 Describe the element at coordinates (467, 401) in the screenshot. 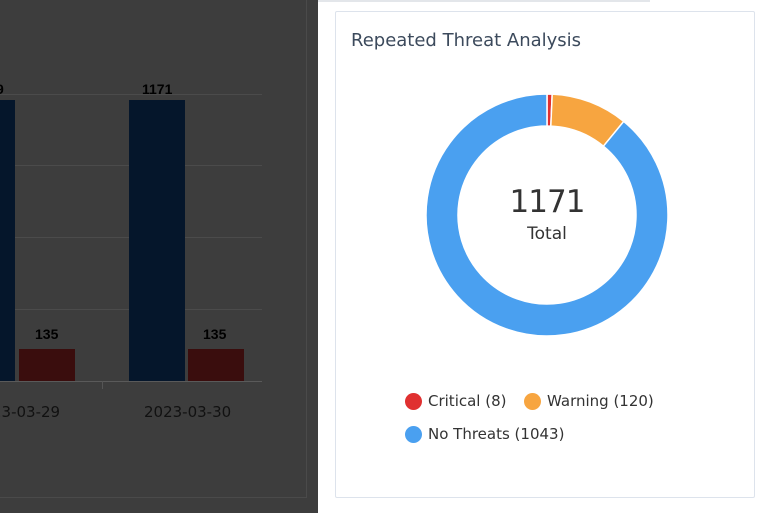

I see `legend-critical-label: Critical (8)` at that location.